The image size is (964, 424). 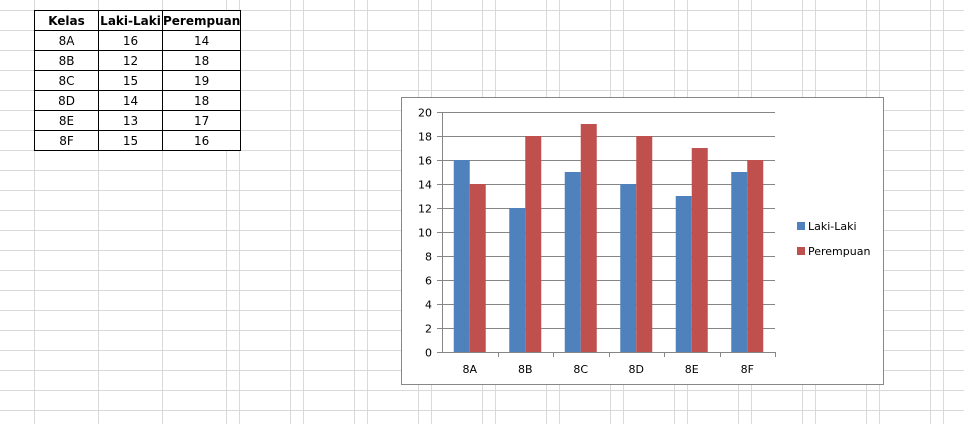 What do you see at coordinates (580, 369) in the screenshot?
I see `x-tick-label: 8C` at bounding box center [580, 369].